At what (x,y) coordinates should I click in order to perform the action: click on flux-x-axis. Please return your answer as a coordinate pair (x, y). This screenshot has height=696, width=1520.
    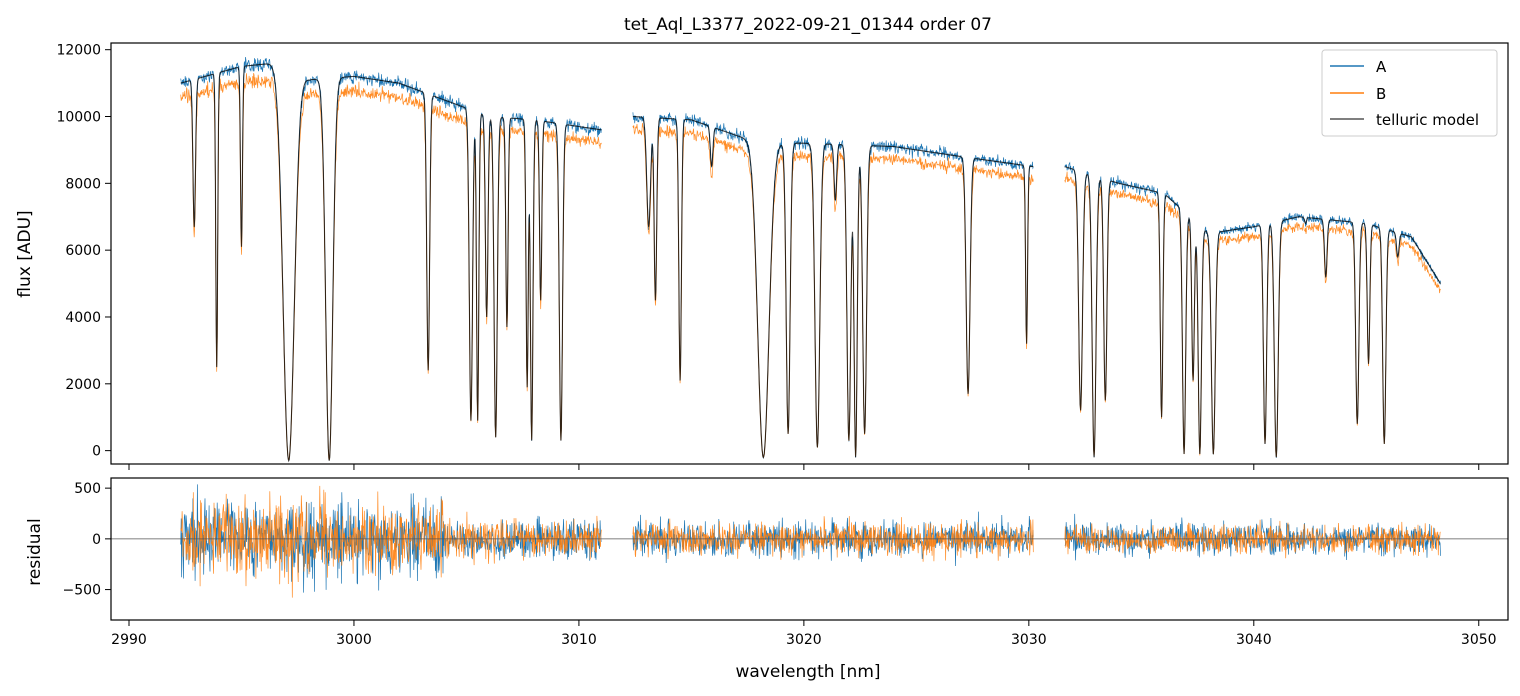
    Looking at the image, I should click on (804, 467).